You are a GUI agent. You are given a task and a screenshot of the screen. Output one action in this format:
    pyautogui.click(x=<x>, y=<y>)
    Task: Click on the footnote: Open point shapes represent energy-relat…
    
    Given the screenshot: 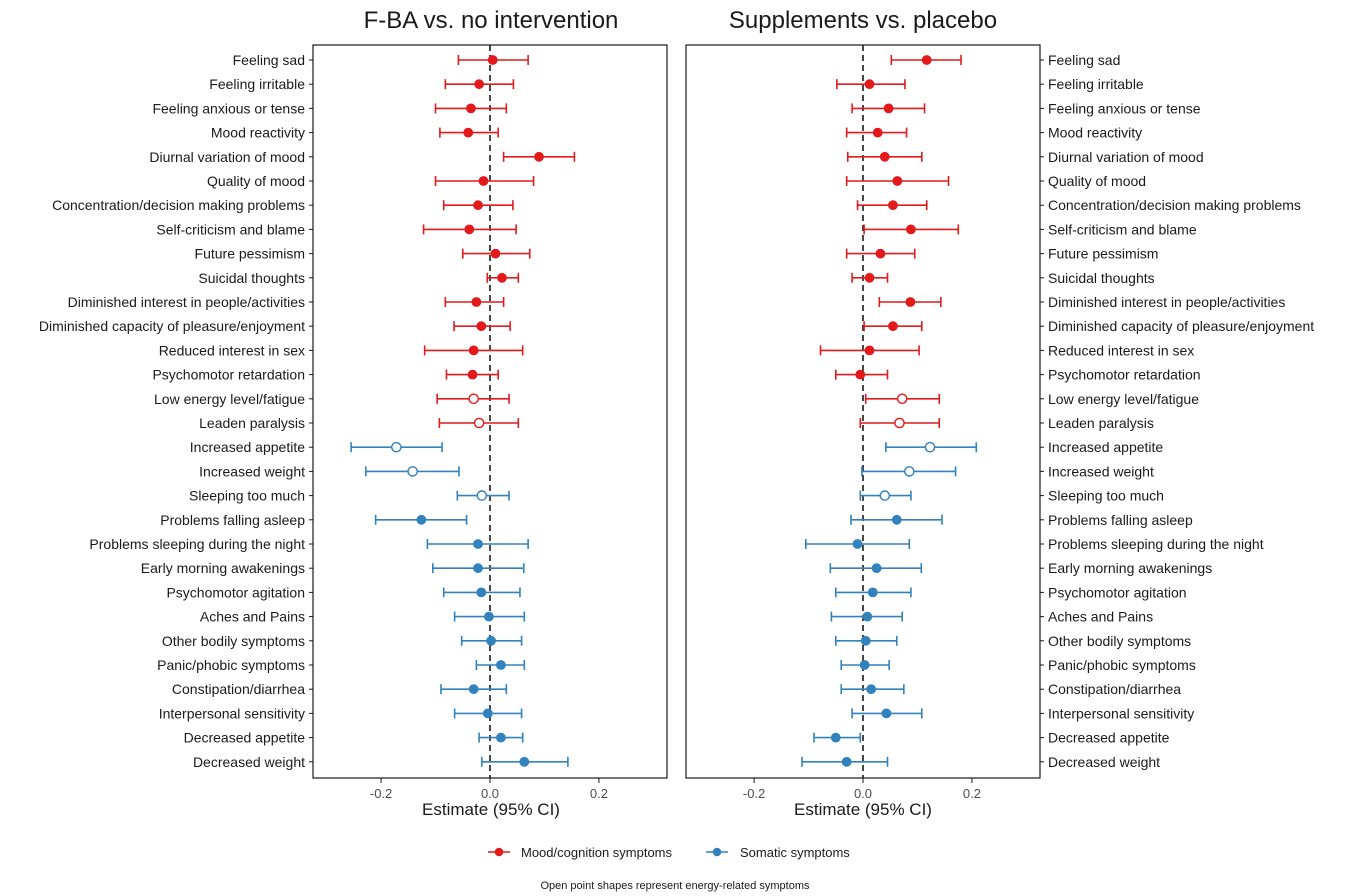 What is the action you would take?
    pyautogui.click(x=675, y=886)
    